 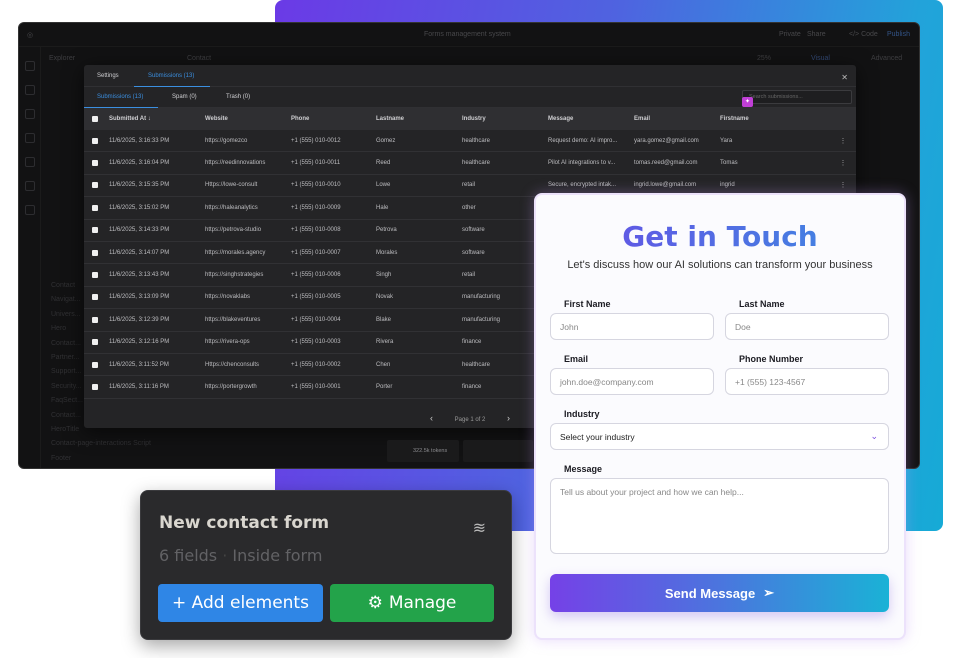 What do you see at coordinates (719, 593) in the screenshot?
I see `send-message-button: Send Message ➢` at bounding box center [719, 593].